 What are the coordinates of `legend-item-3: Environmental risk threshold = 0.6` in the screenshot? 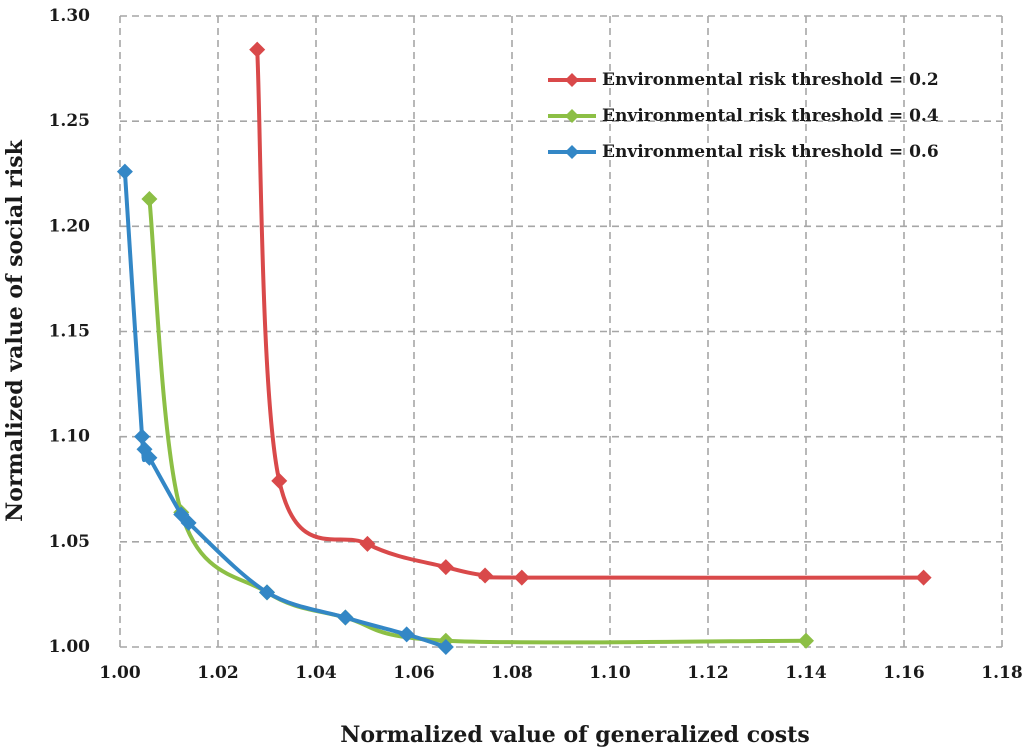 It's located at (743, 152).